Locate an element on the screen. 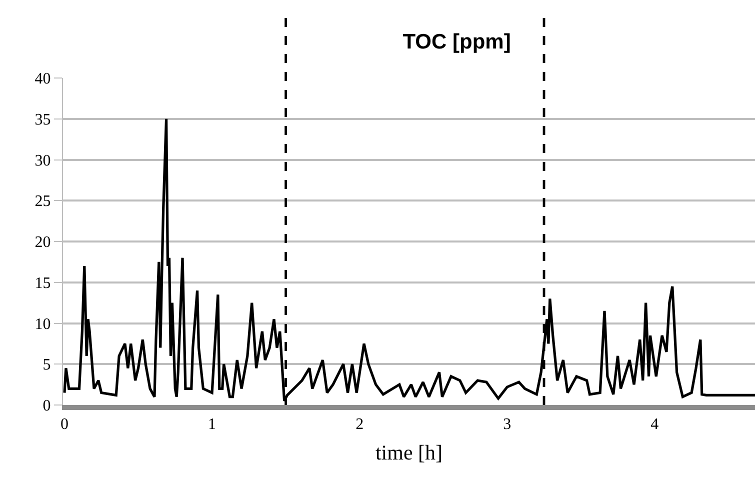 The image size is (755, 483). x-axis-title: time [h] is located at coordinates (409, 452).